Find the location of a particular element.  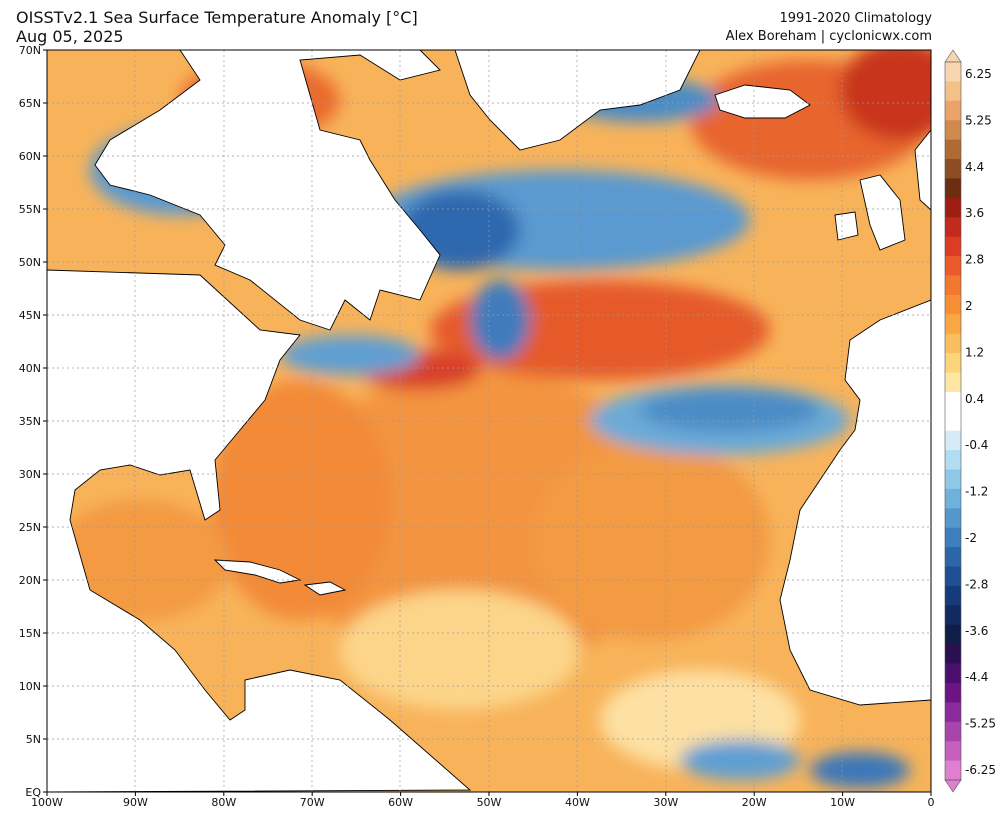

lat-label: 70N is located at coordinates (30, 50).